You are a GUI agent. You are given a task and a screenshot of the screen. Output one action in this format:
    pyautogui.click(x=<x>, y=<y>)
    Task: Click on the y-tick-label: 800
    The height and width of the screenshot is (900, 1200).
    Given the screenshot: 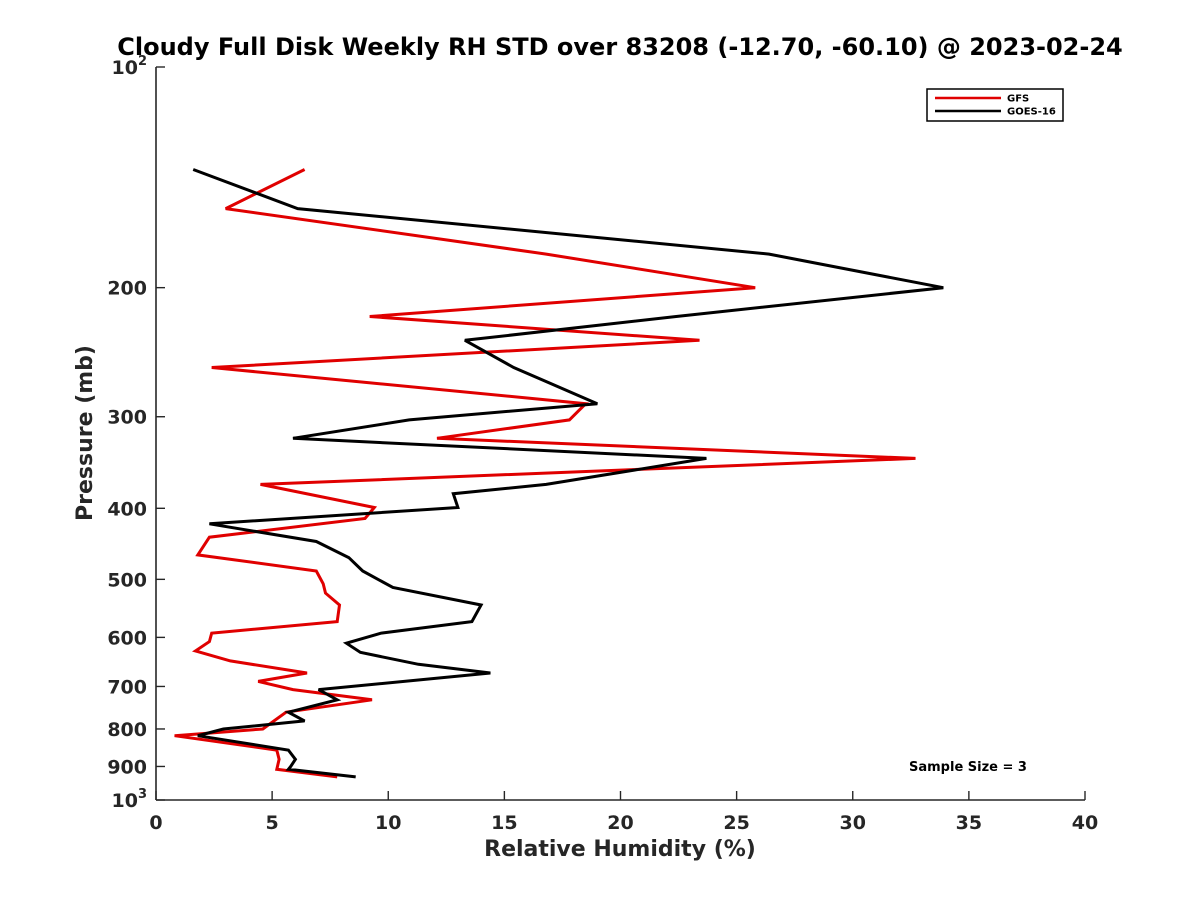 What is the action you would take?
    pyautogui.click(x=127, y=730)
    